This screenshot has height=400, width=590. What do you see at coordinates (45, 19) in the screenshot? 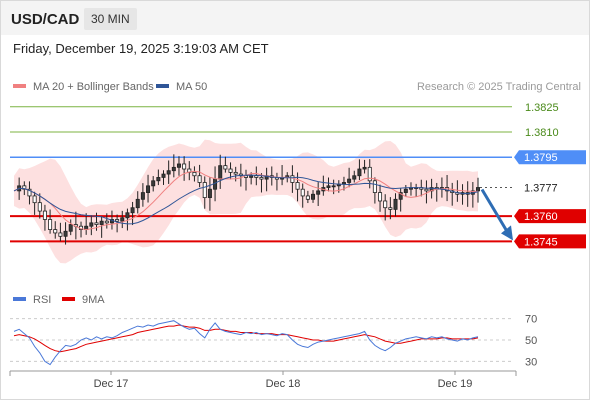
I see `symbol-label: USD/CAD` at bounding box center [45, 19].